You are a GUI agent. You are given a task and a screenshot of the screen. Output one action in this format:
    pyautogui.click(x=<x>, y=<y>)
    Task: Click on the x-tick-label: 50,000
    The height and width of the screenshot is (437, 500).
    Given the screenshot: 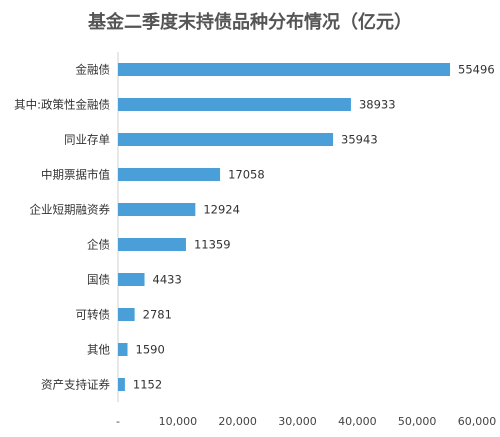 What is the action you would take?
    pyautogui.click(x=417, y=421)
    